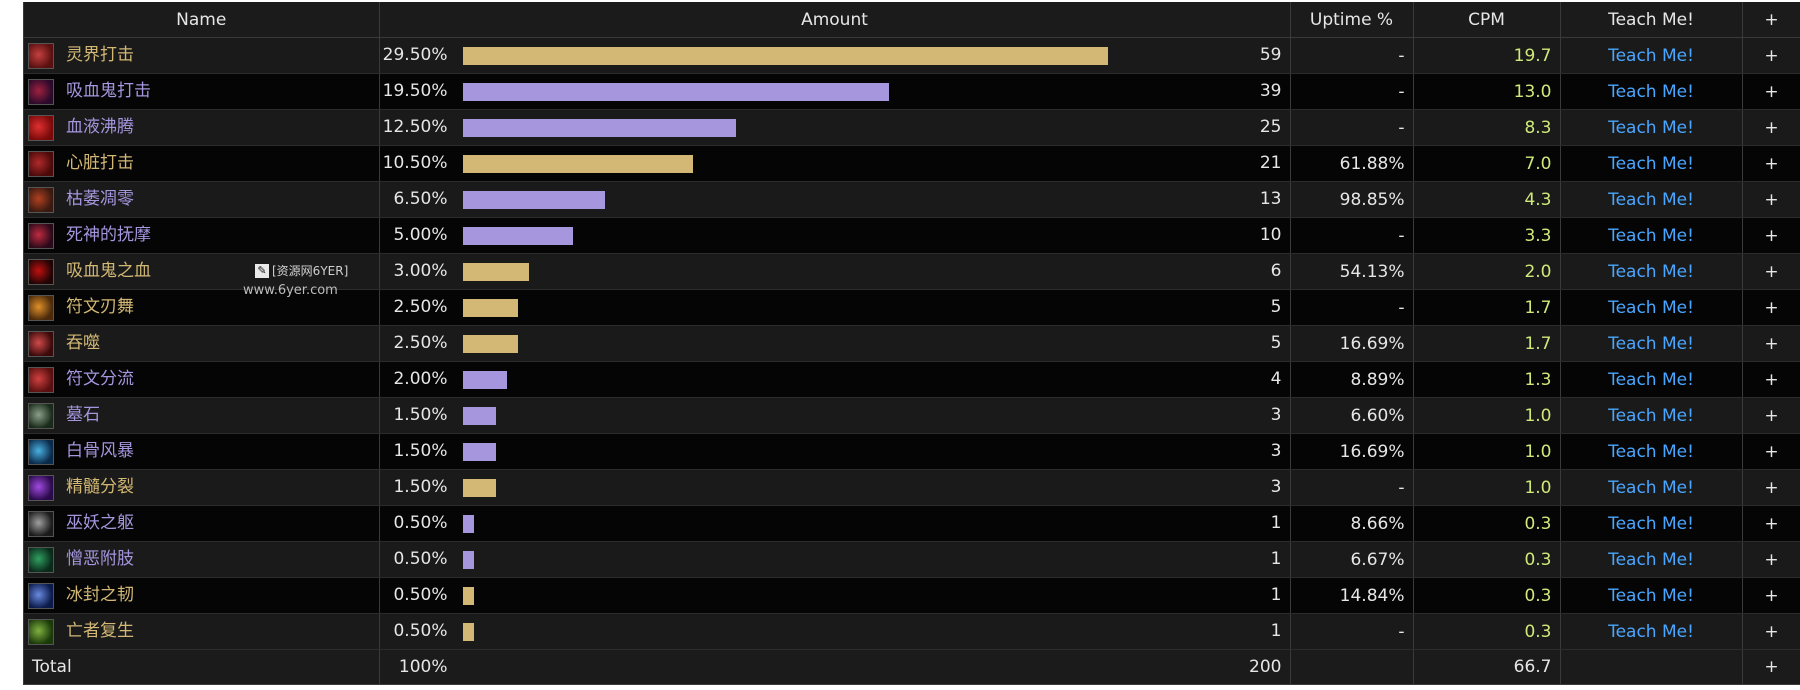  I want to click on table-header: Name Amount Uptime % CPM Teach Me! +, so click(912, 20).